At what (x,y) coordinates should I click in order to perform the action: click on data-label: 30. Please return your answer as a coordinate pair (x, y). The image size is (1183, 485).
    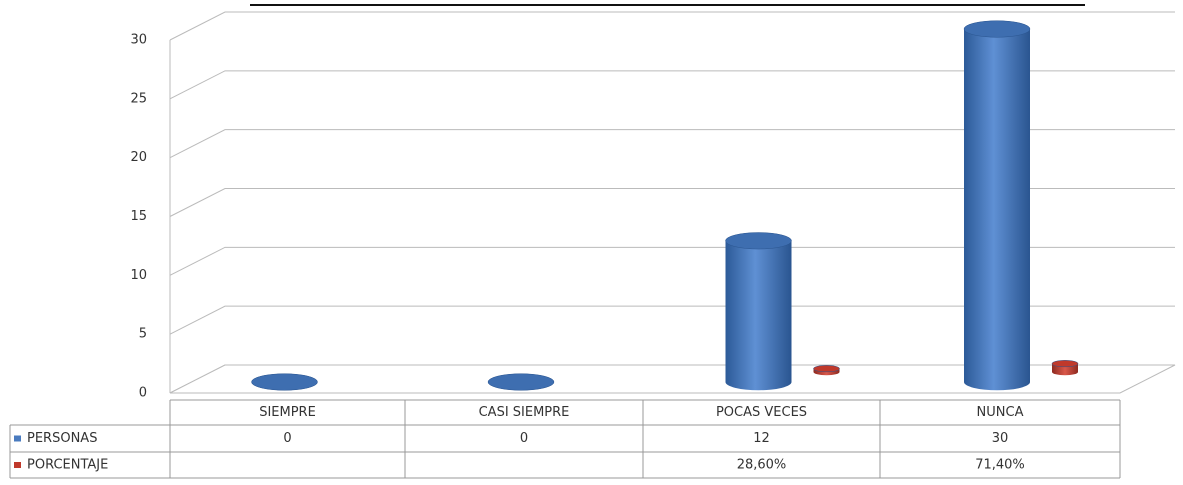
    Looking at the image, I should click on (1000, 438).